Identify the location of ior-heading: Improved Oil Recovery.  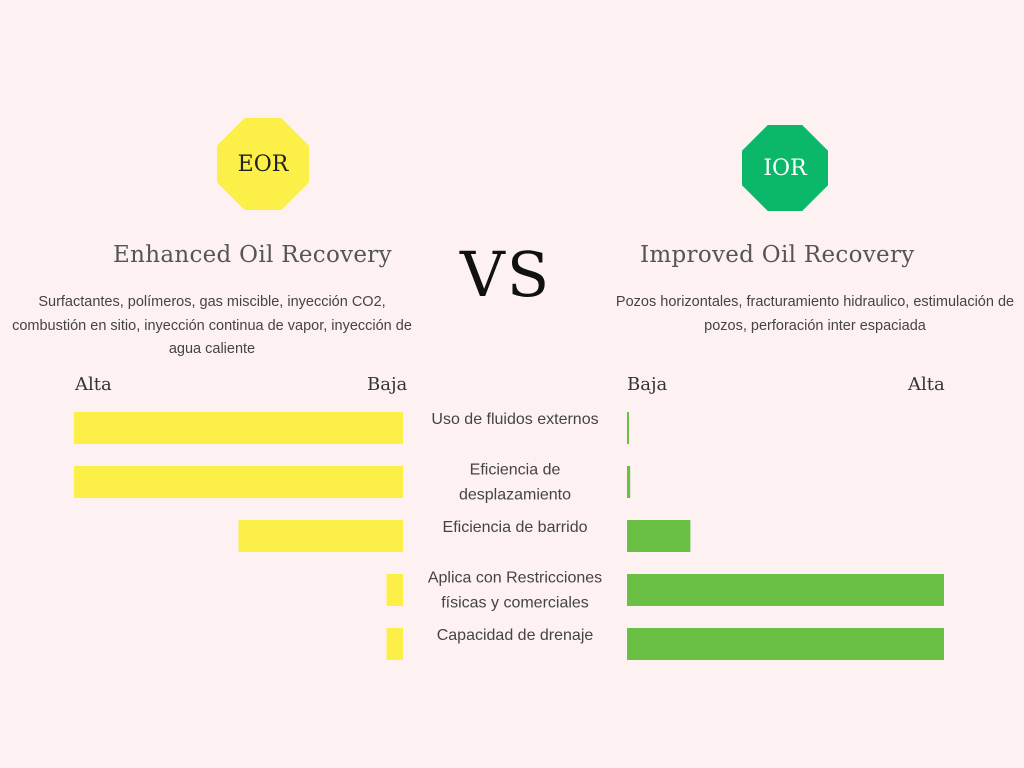
(777, 255).